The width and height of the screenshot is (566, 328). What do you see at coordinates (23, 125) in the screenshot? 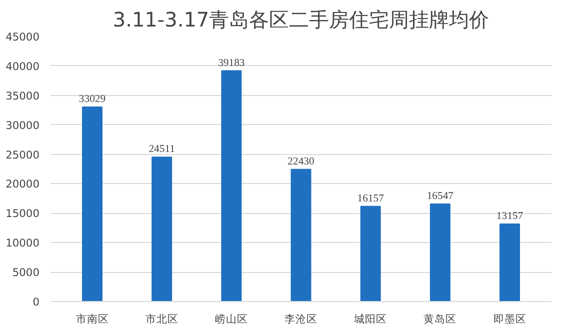
I see `y-tick-label: 30000` at bounding box center [23, 125].